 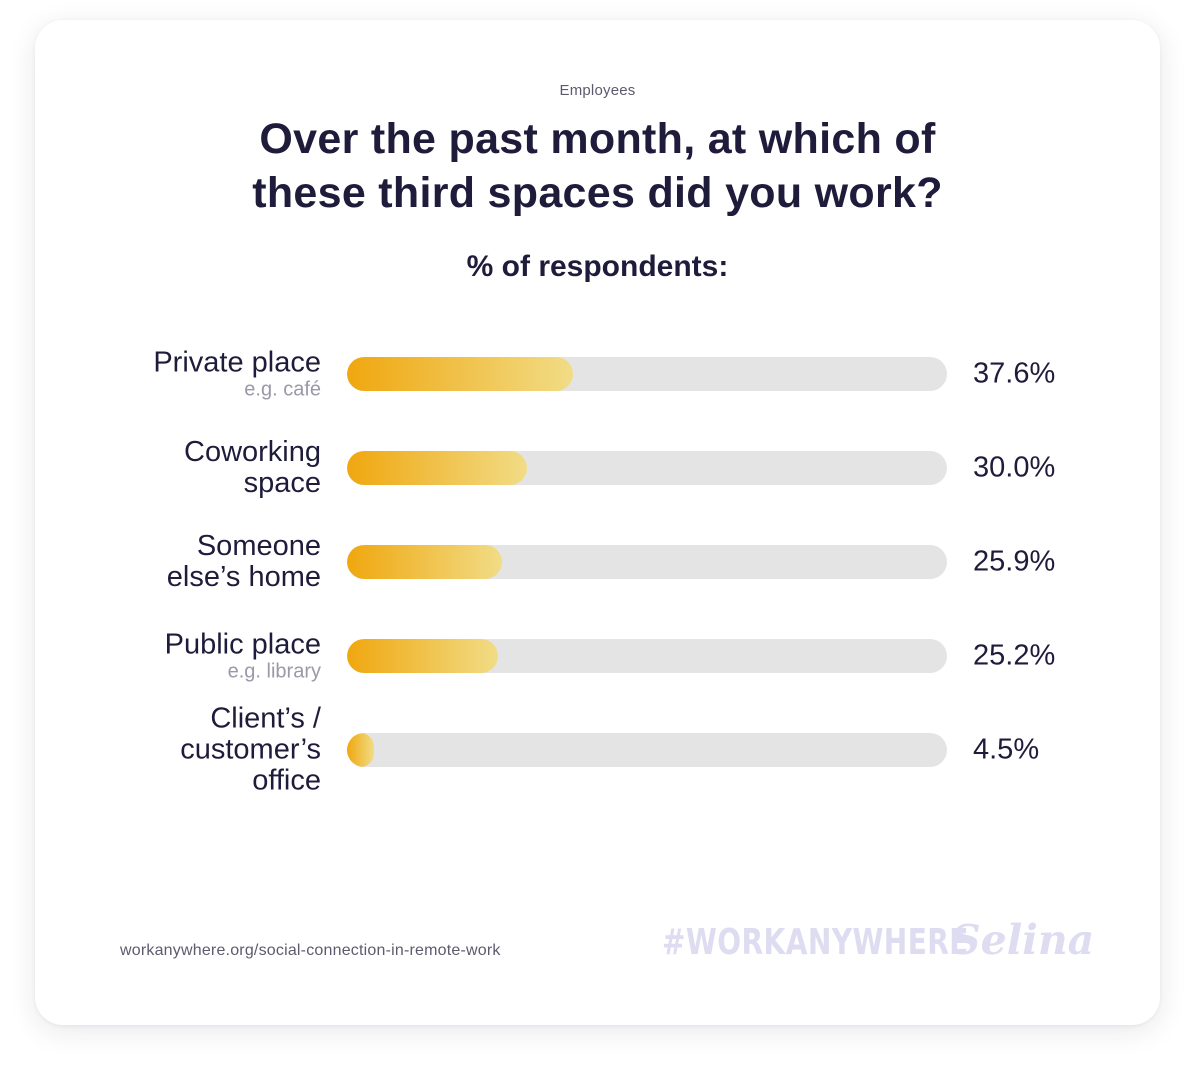 I want to click on value-label: 4.5%, so click(x=1006, y=749).